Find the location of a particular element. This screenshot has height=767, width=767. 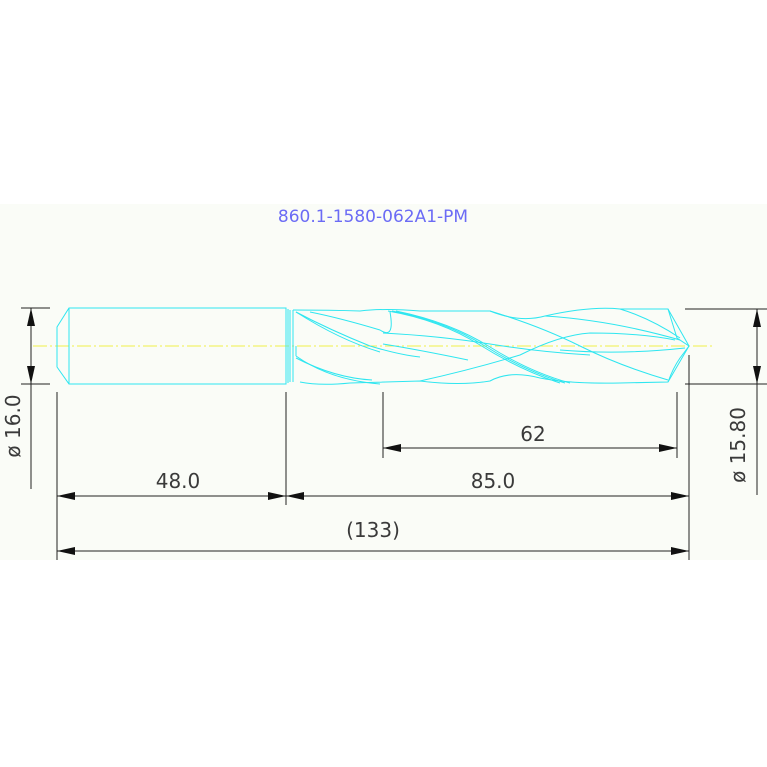

body-length-label: 85.0 is located at coordinates (493, 481).